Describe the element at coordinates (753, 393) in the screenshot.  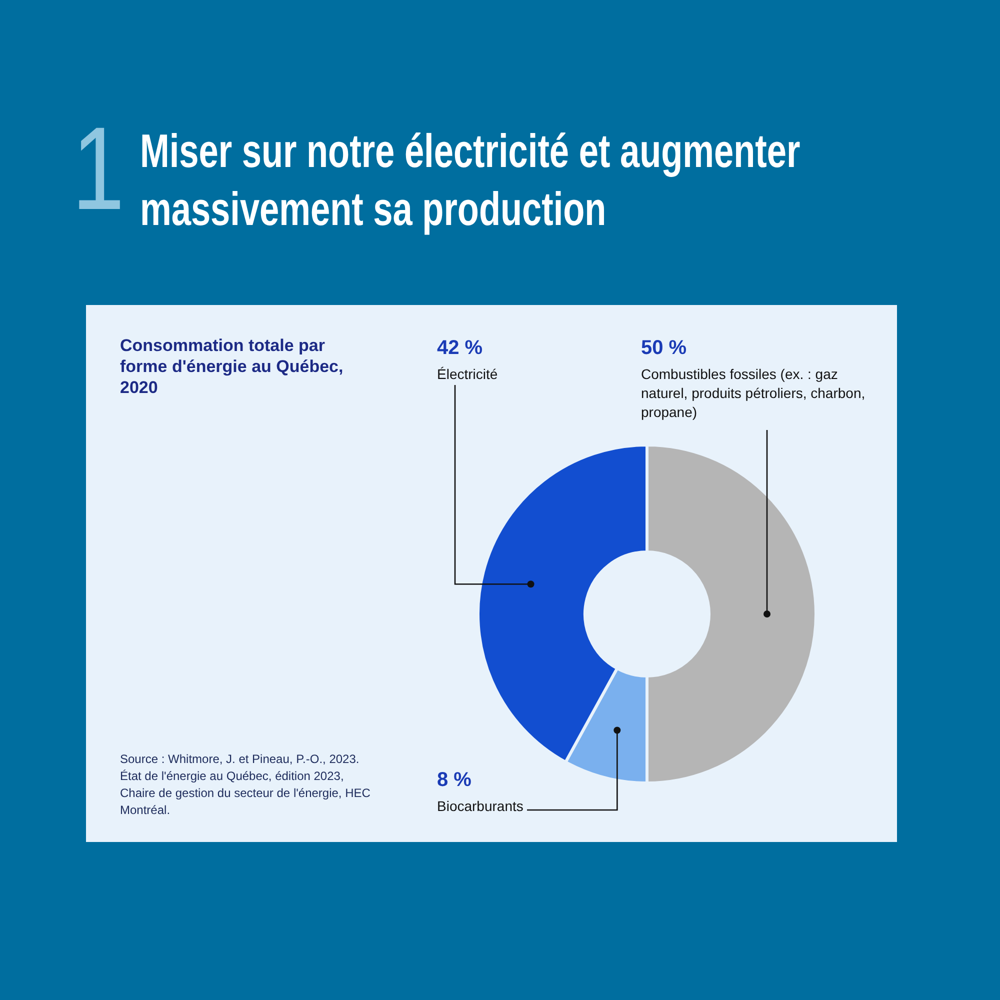
I see `slice-label: Combustibles fossiles (ex. : gaz naturel, produits pétroliers, charbon, propane)` at that location.